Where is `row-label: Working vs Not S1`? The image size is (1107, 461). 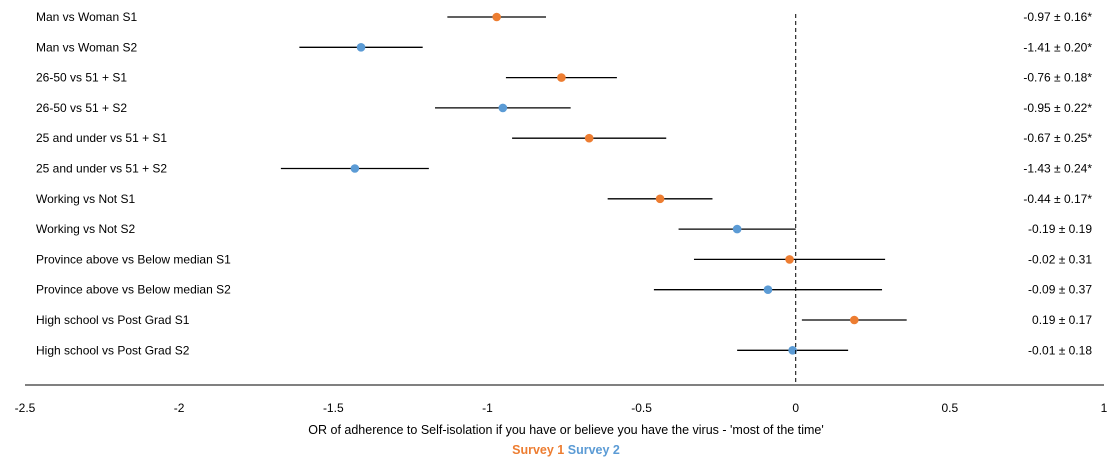
row-label: Working vs Not S1 is located at coordinates (85, 199).